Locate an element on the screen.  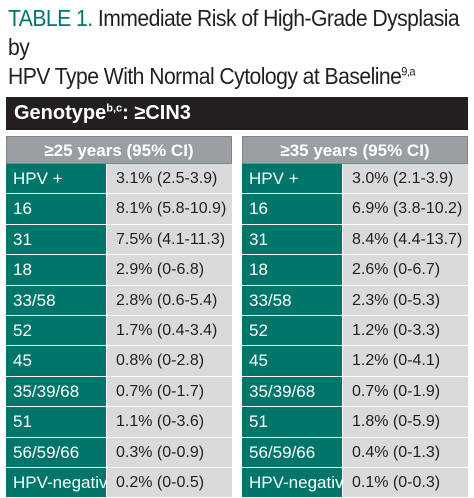
genotype-label: Genotype is located at coordinates (60, 113).